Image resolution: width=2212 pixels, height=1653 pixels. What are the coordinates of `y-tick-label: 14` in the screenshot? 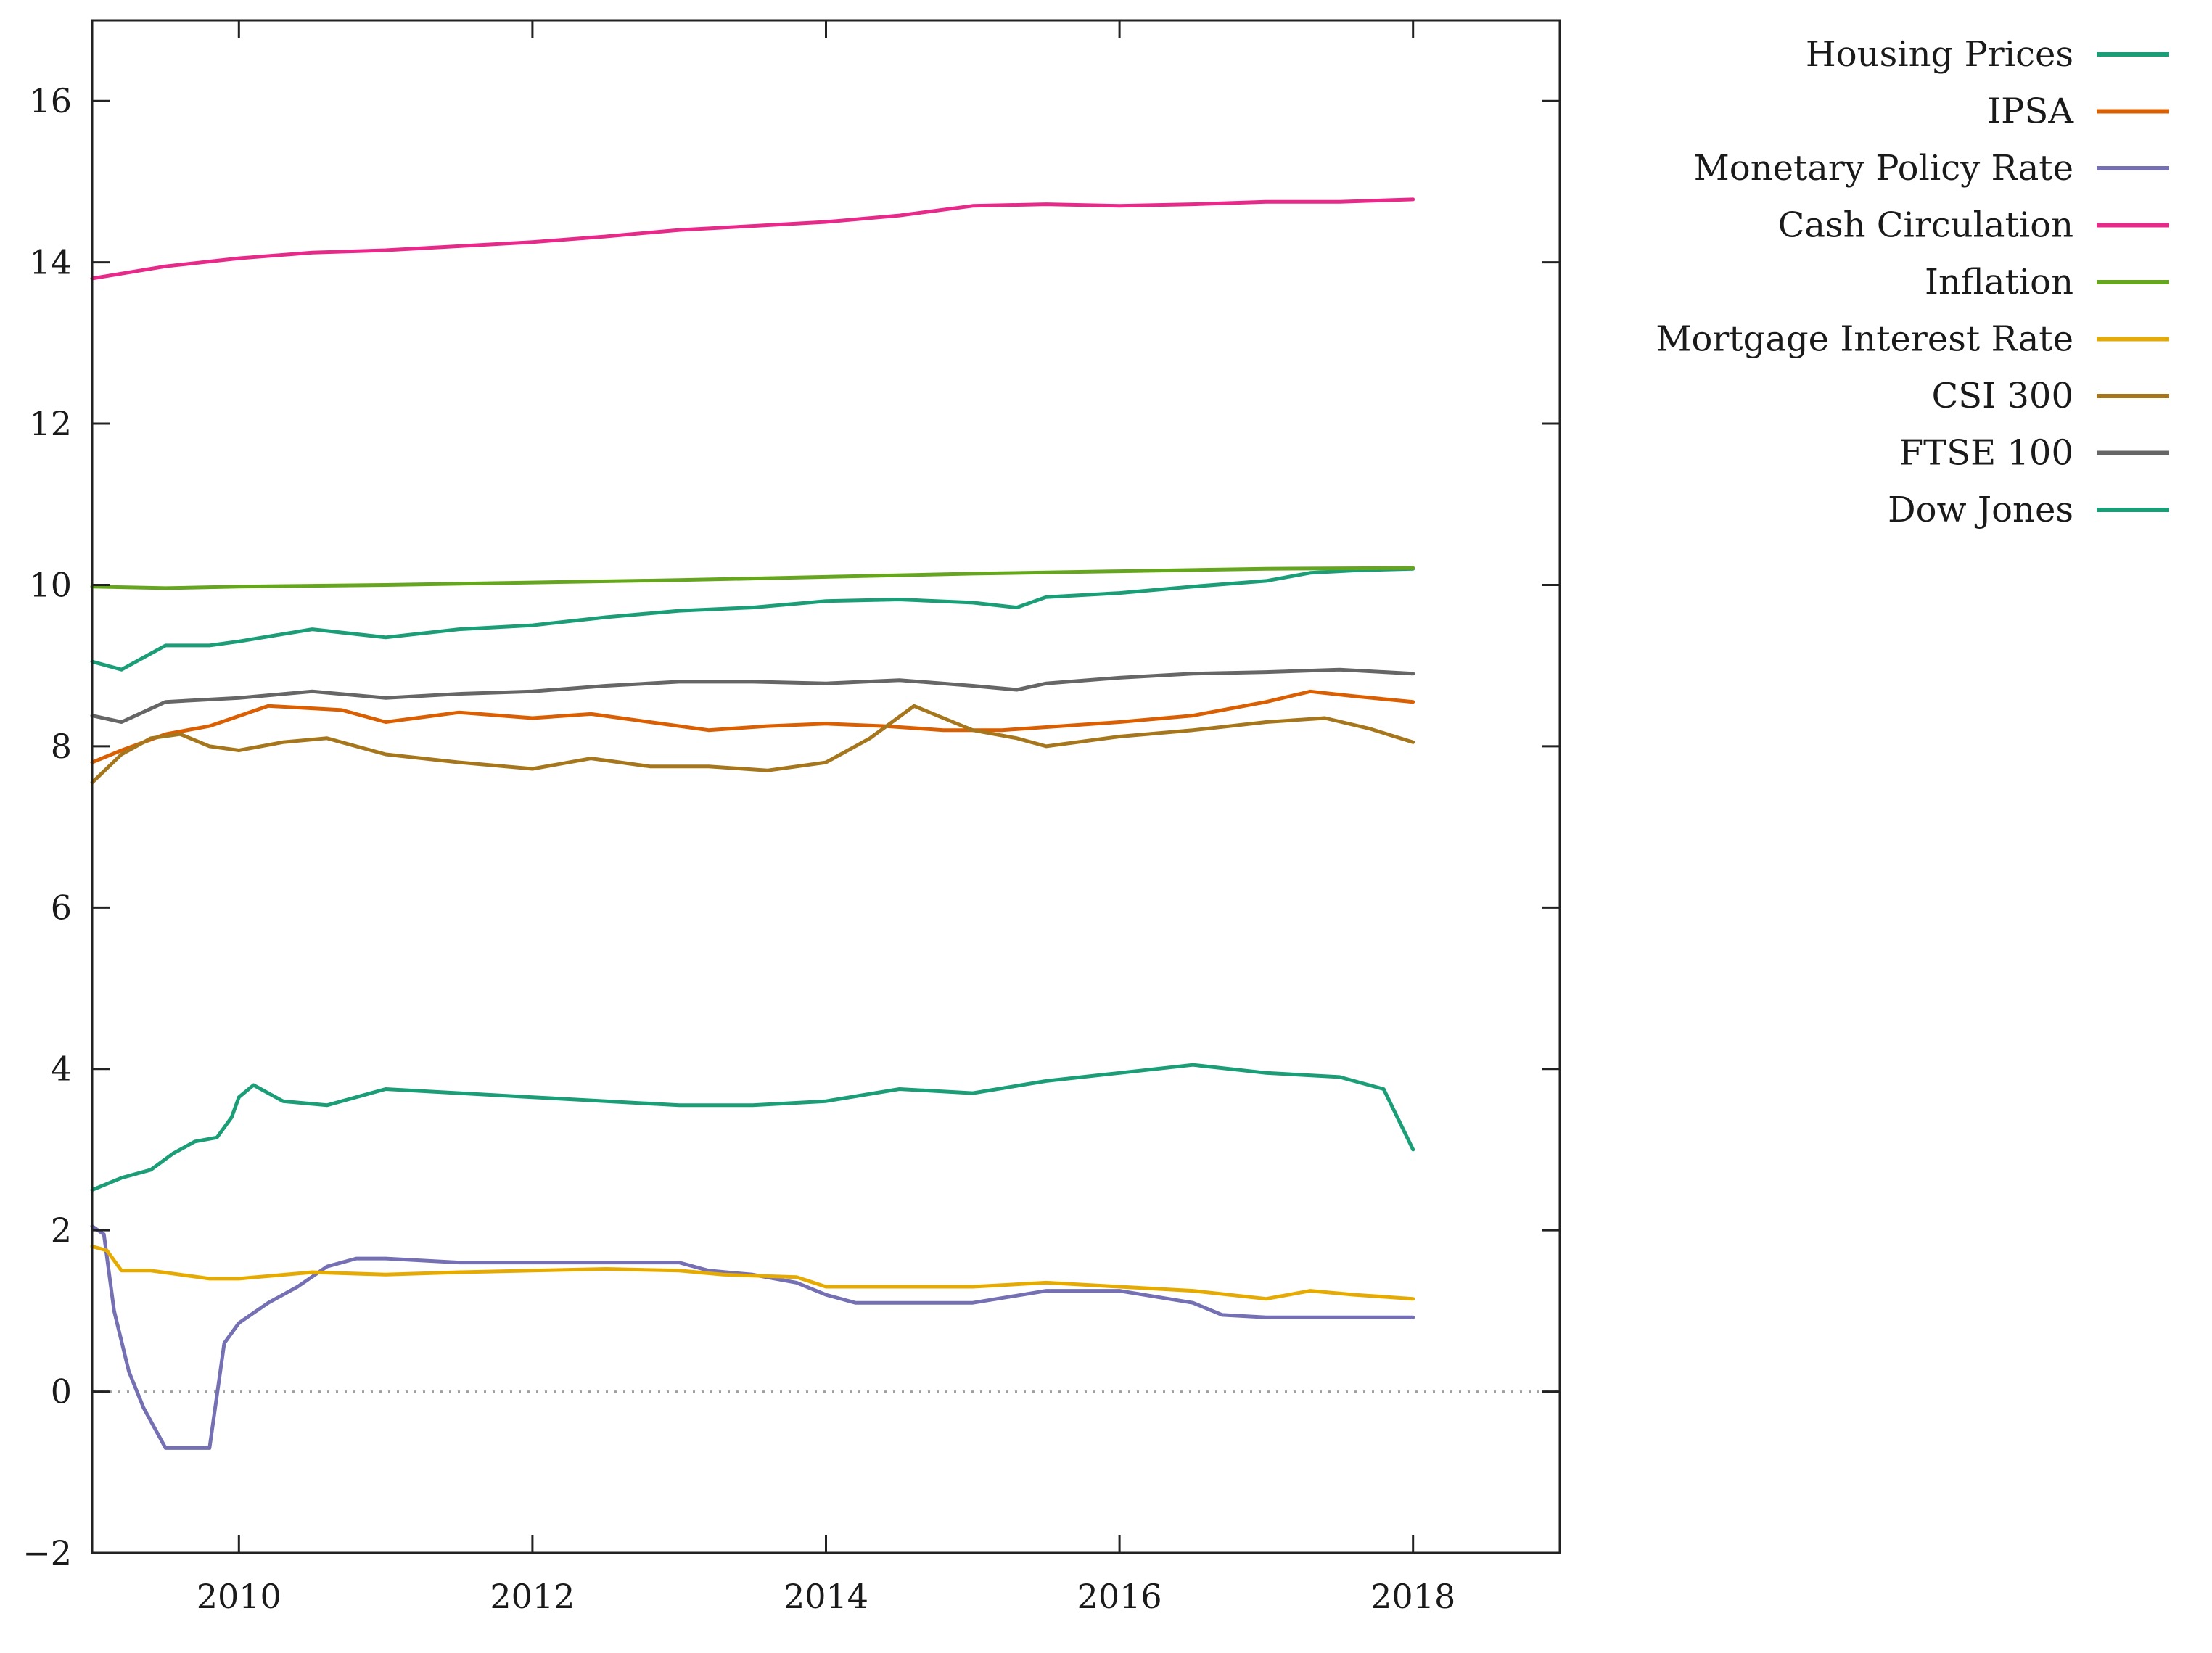 It's located at (51, 262).